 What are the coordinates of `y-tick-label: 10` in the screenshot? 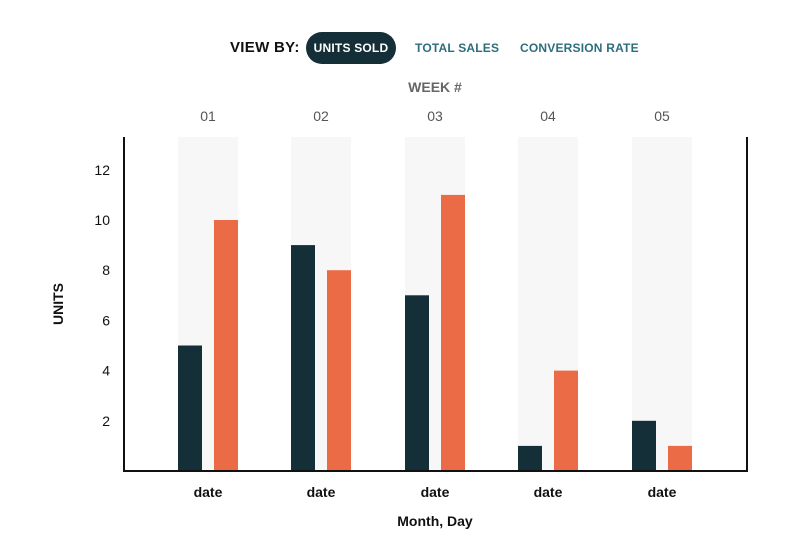 It's located at (102, 220).